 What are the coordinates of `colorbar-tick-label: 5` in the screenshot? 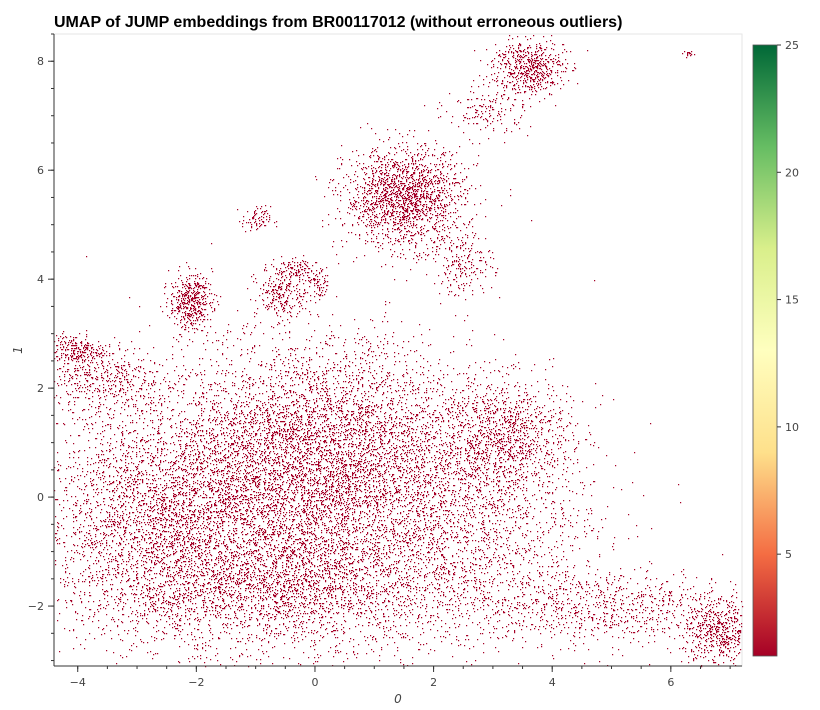 It's located at (788, 554).